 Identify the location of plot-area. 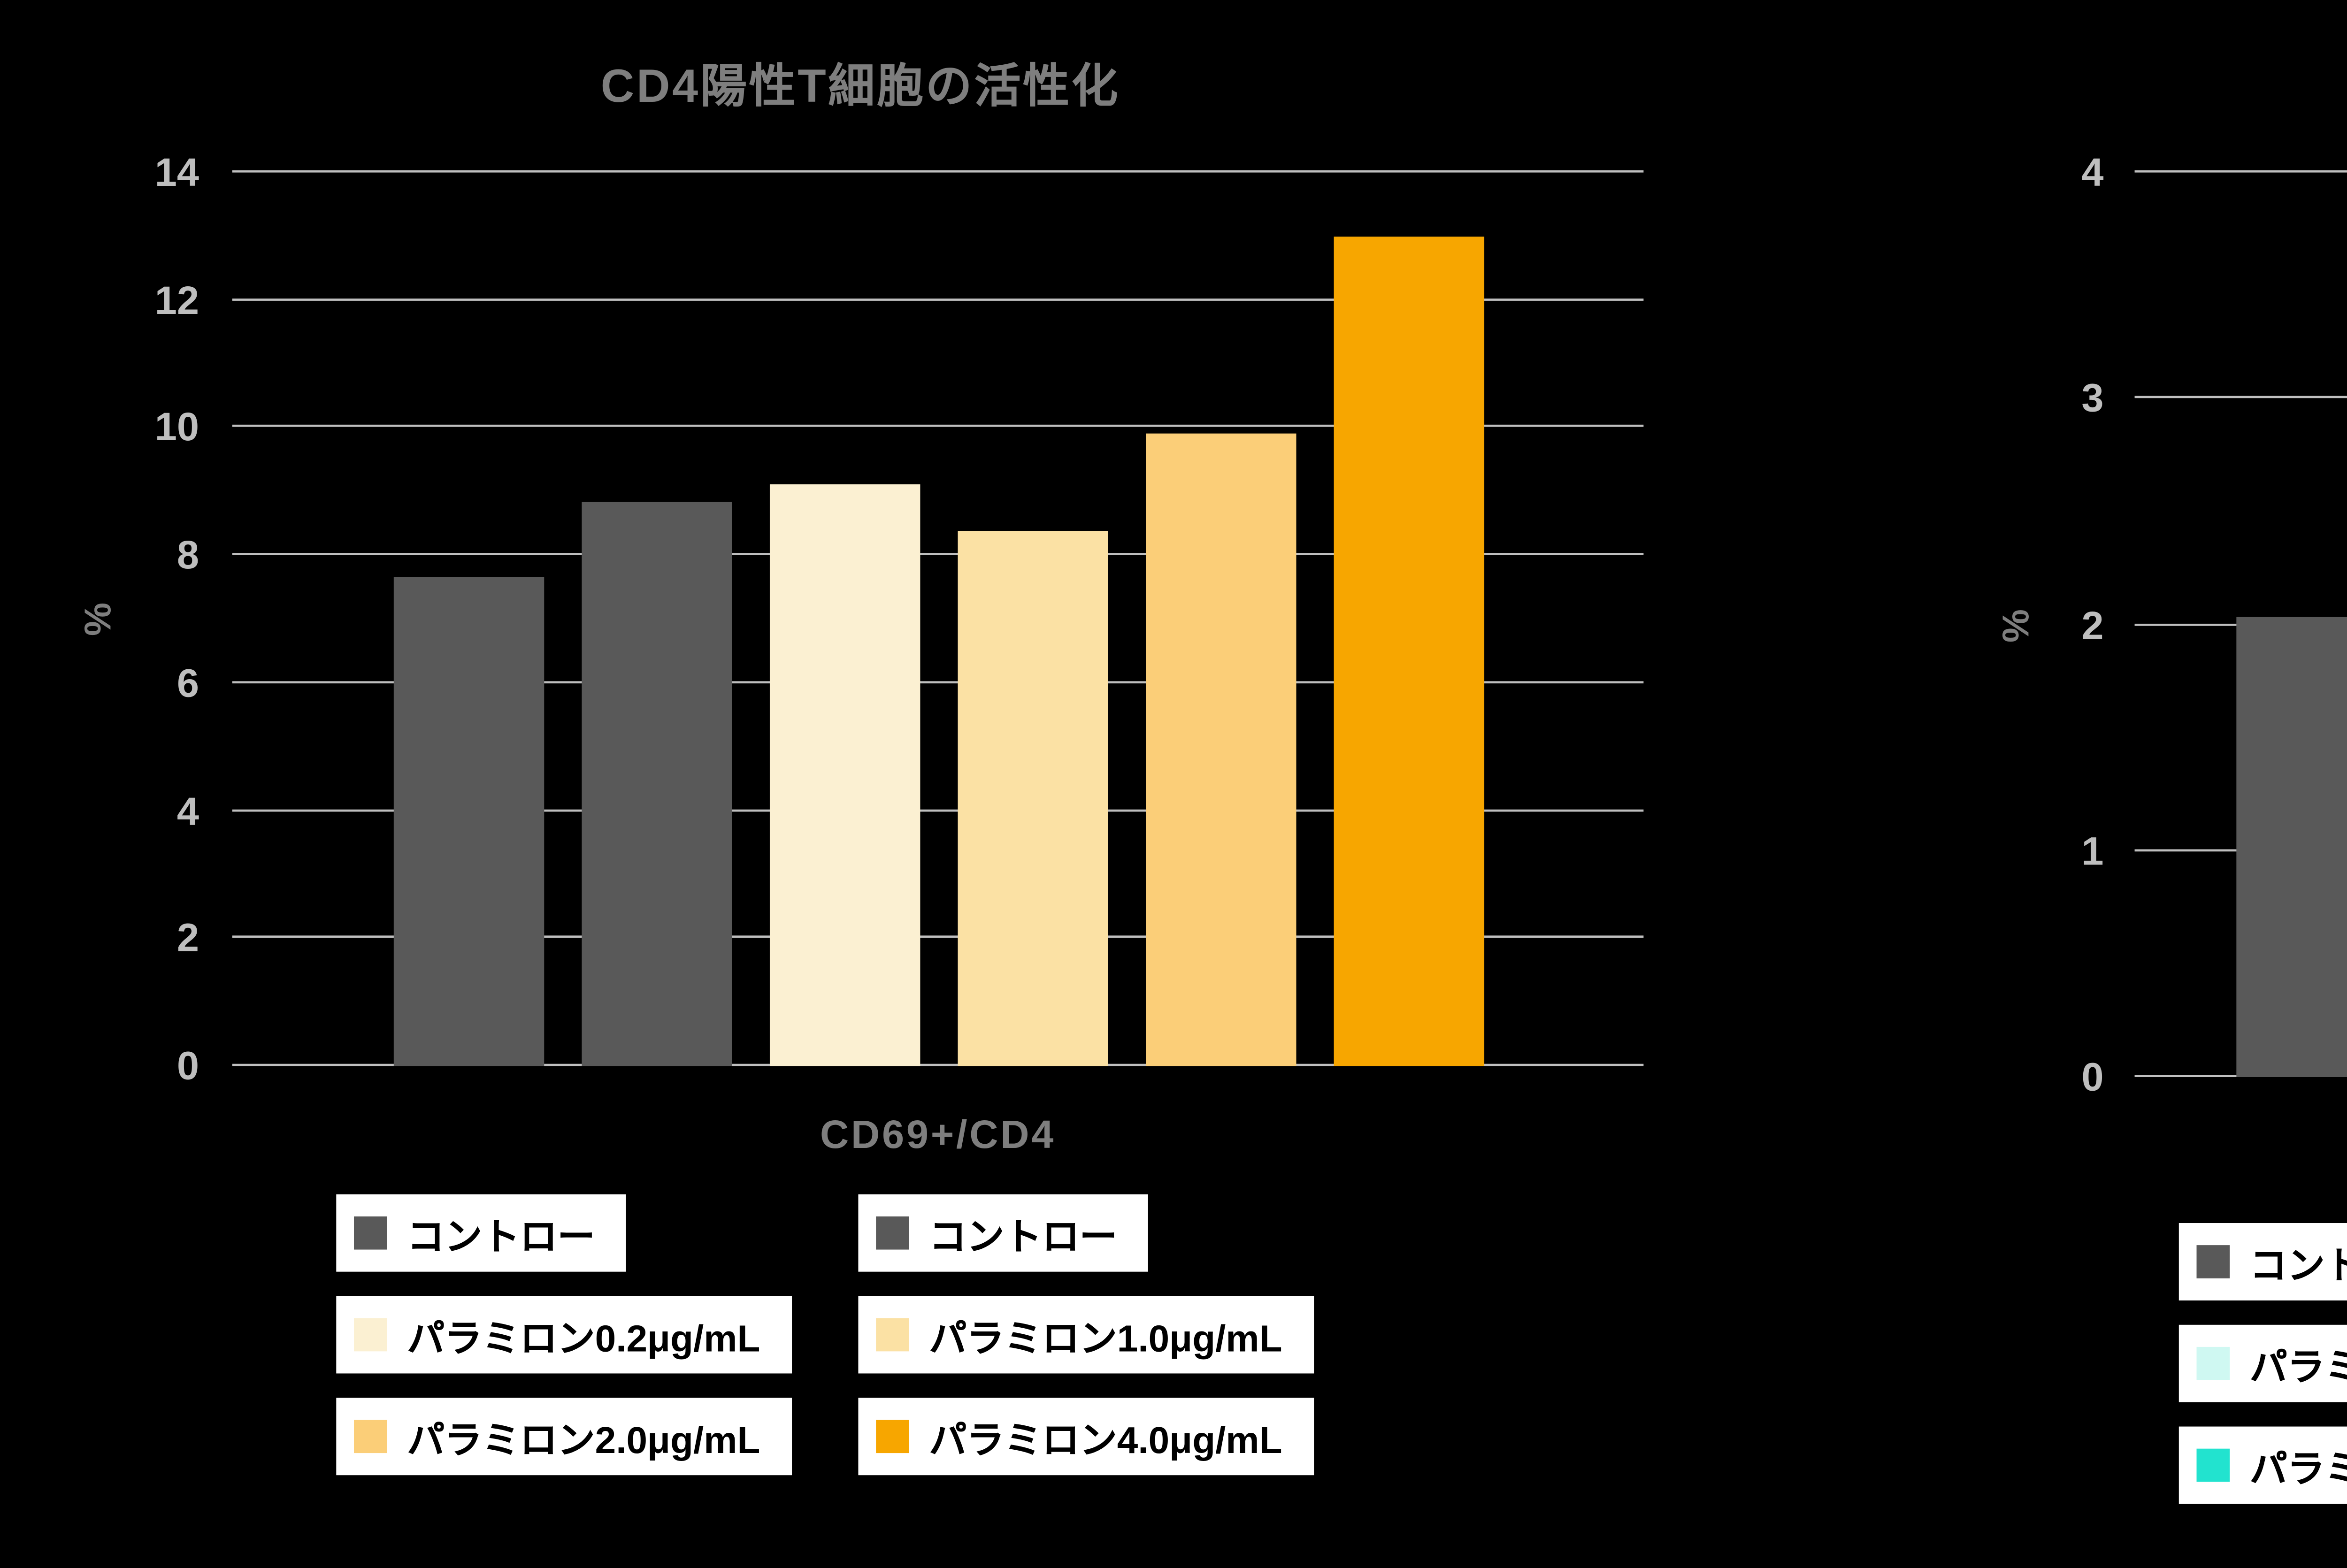
(2240, 623).